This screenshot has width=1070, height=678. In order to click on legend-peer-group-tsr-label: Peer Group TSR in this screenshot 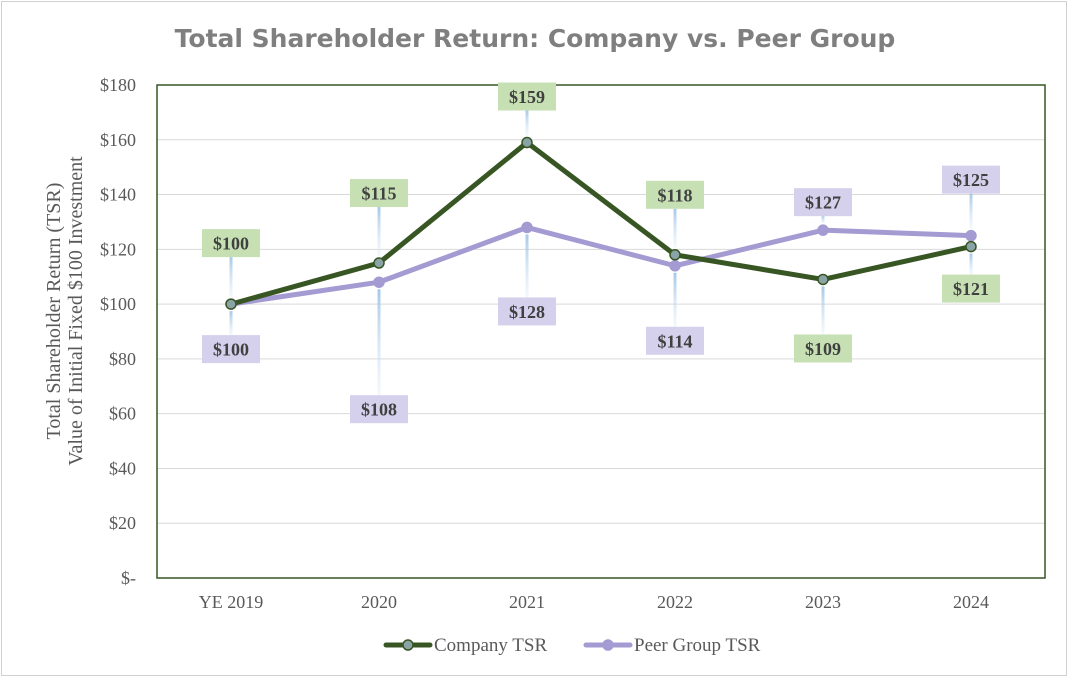, I will do `click(697, 645)`.